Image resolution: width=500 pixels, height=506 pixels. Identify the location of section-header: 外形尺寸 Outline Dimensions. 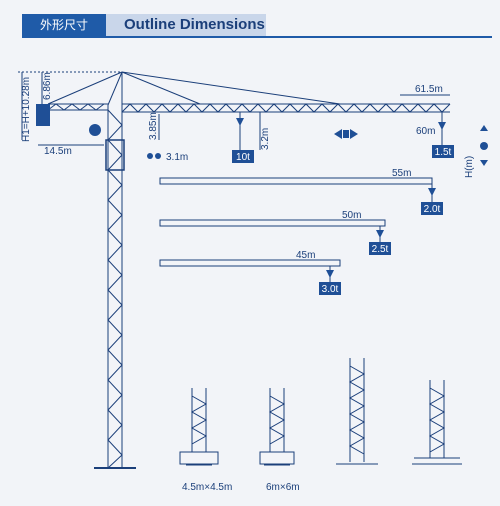
(250, 23).